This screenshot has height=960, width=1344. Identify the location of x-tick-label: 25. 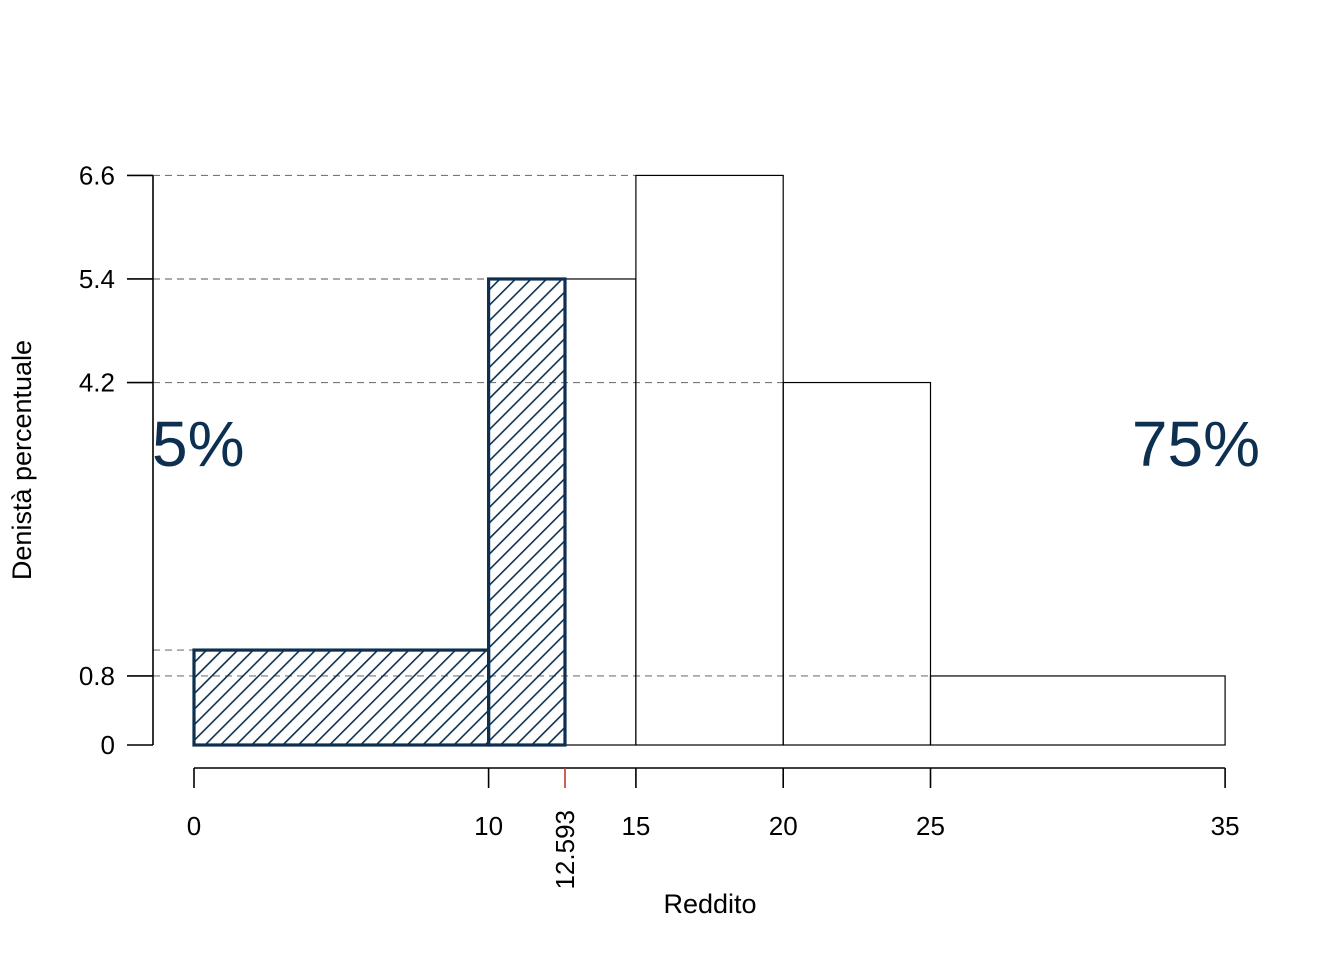
(930, 826).